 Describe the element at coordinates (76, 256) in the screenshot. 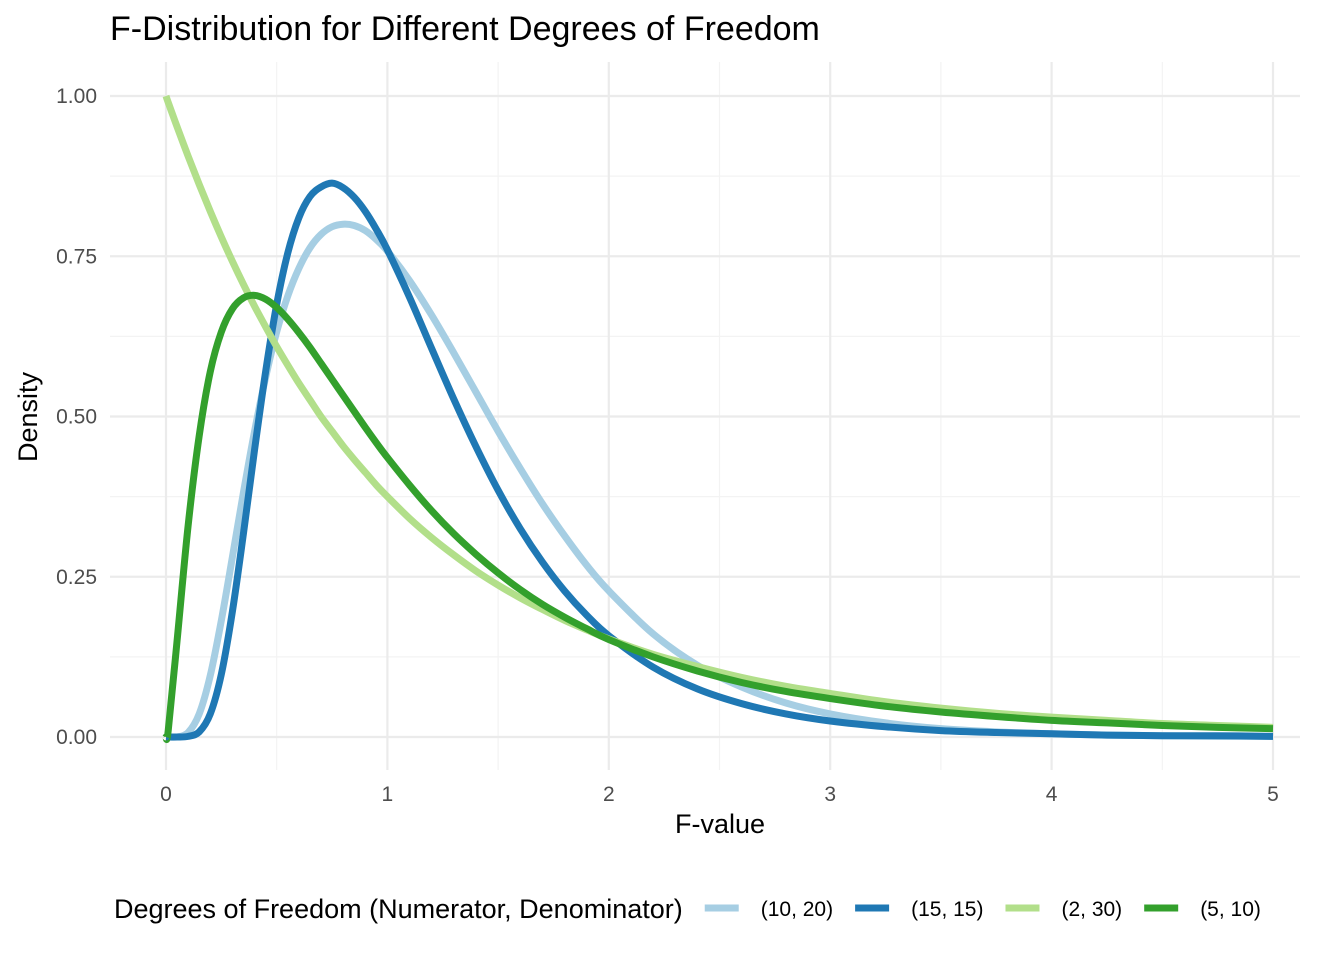

I see `y-tick-label: 0.75` at that location.